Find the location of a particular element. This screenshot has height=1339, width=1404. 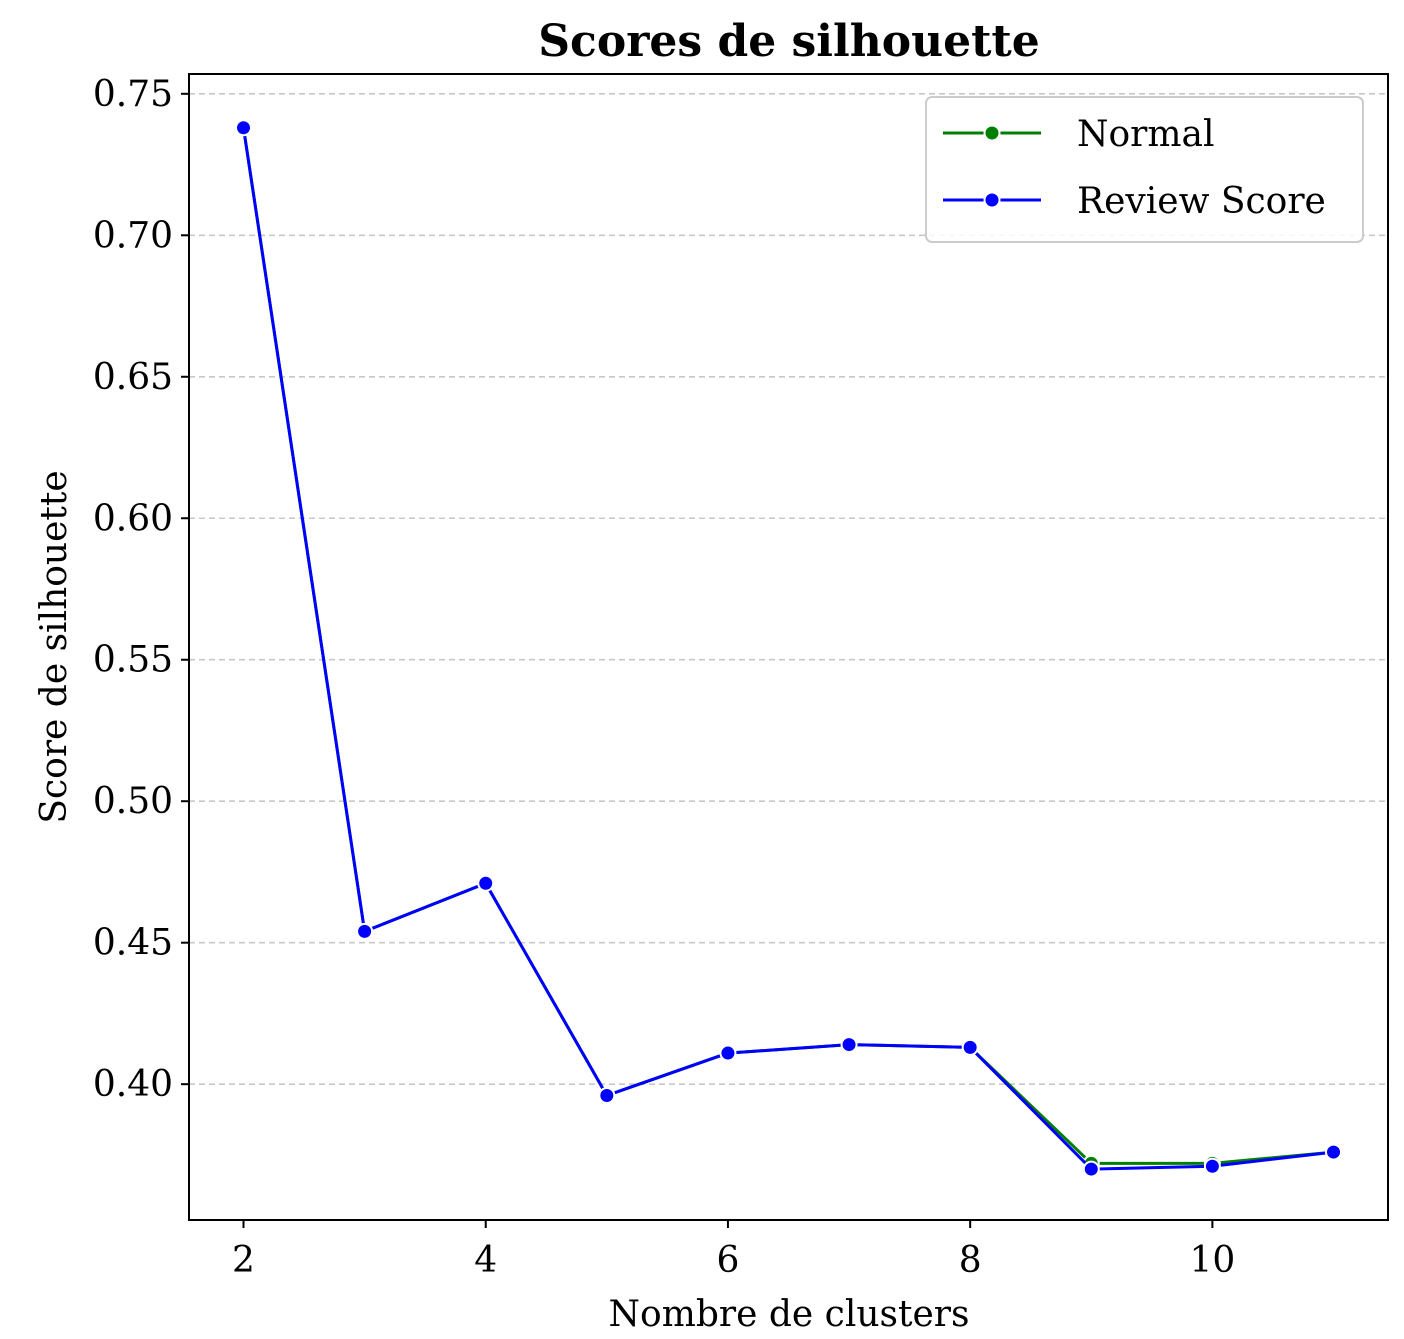

y-tick-label: 0.75 is located at coordinates (133, 94).